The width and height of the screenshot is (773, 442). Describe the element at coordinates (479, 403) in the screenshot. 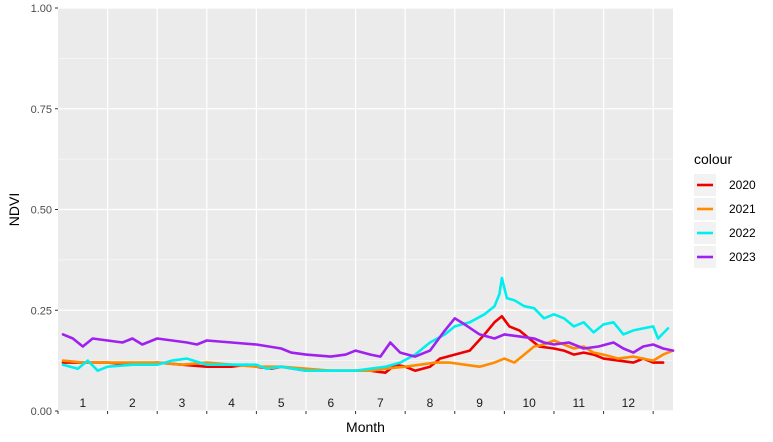

I see `x-tick-label: 9` at that location.